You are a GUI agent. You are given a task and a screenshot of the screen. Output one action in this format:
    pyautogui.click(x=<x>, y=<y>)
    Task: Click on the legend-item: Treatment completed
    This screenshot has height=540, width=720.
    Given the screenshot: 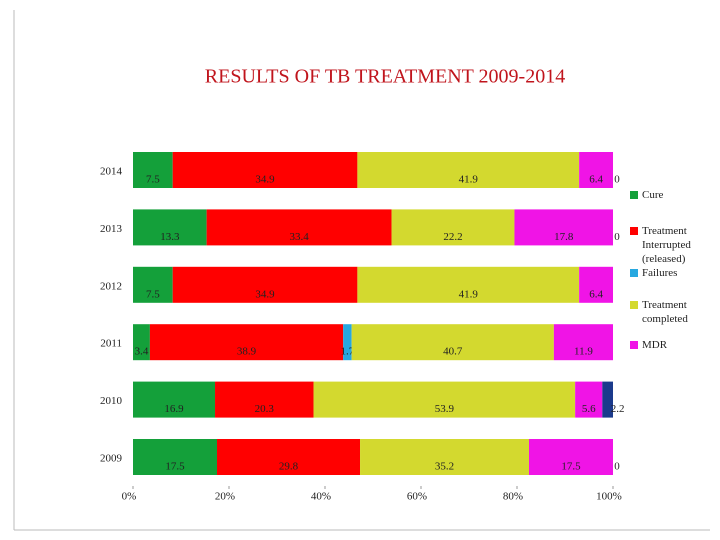 What is the action you would take?
    pyautogui.click(x=673, y=312)
    